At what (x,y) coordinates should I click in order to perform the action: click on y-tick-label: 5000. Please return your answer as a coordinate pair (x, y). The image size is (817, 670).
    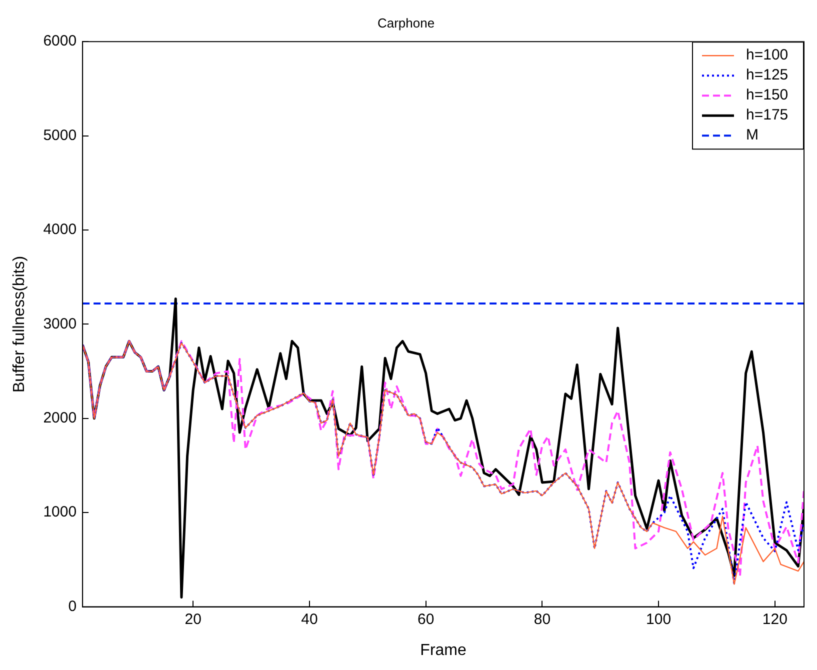
    Looking at the image, I should click on (60, 135).